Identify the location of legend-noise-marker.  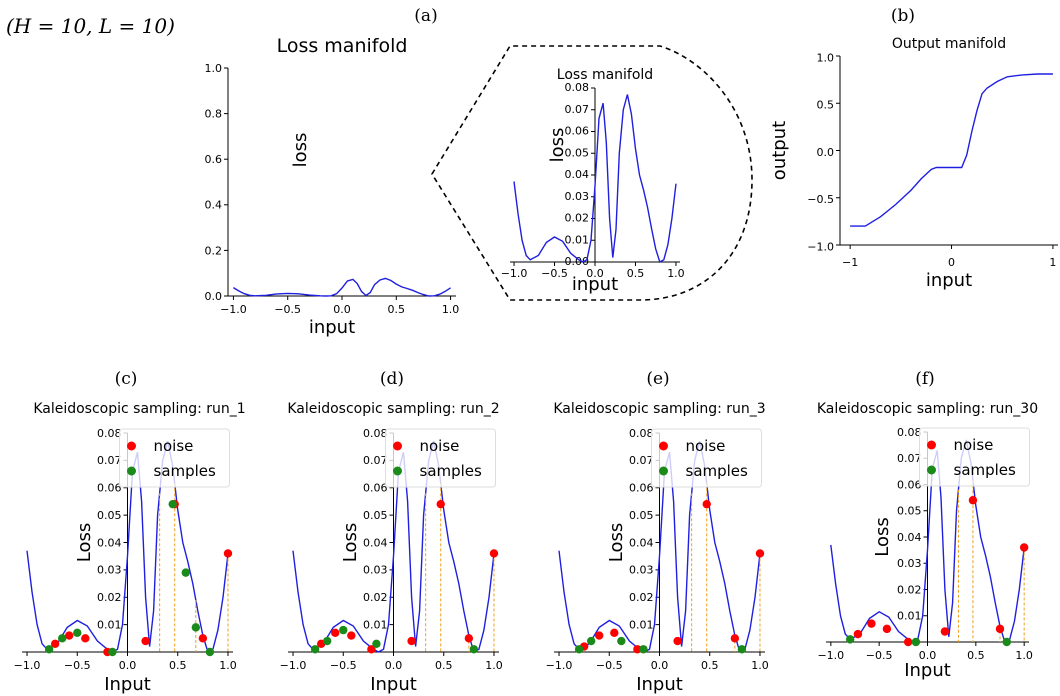
(131, 446).